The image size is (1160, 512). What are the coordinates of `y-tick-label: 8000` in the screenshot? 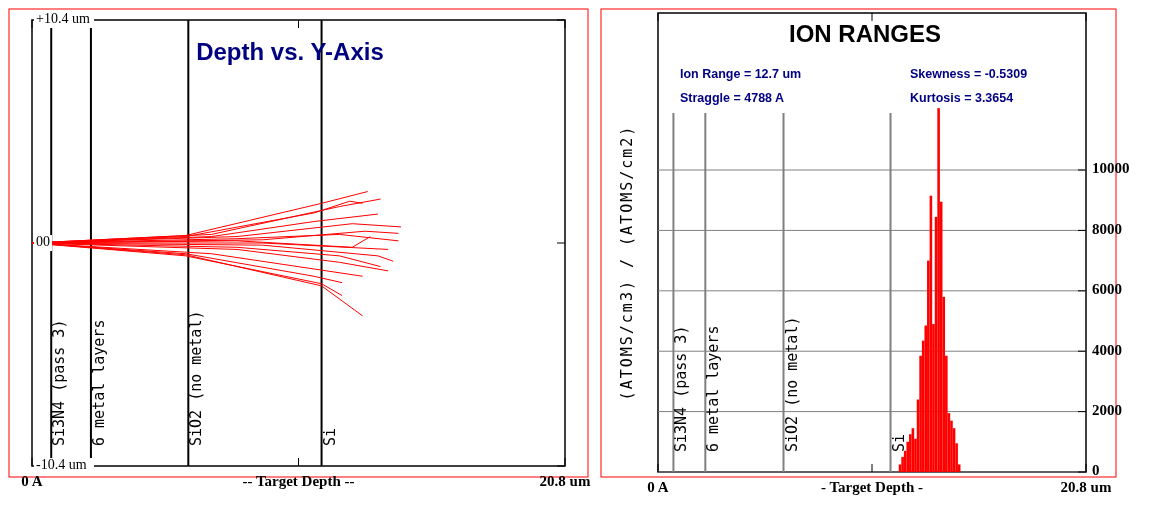 It's located at (1107, 228).